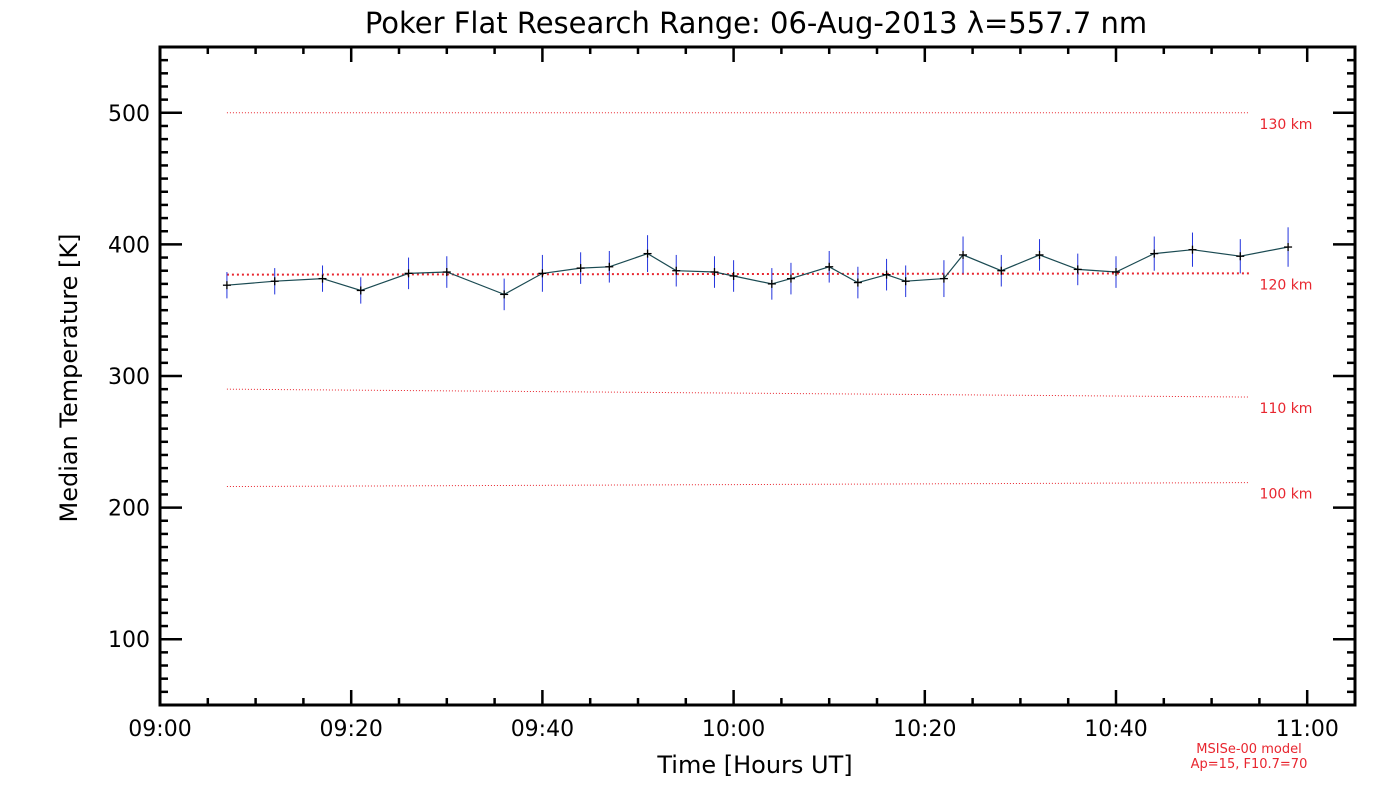 The width and height of the screenshot is (1400, 800). Describe the element at coordinates (1286, 409) in the screenshot. I see `reference-label-110-km: 110 km` at that location.